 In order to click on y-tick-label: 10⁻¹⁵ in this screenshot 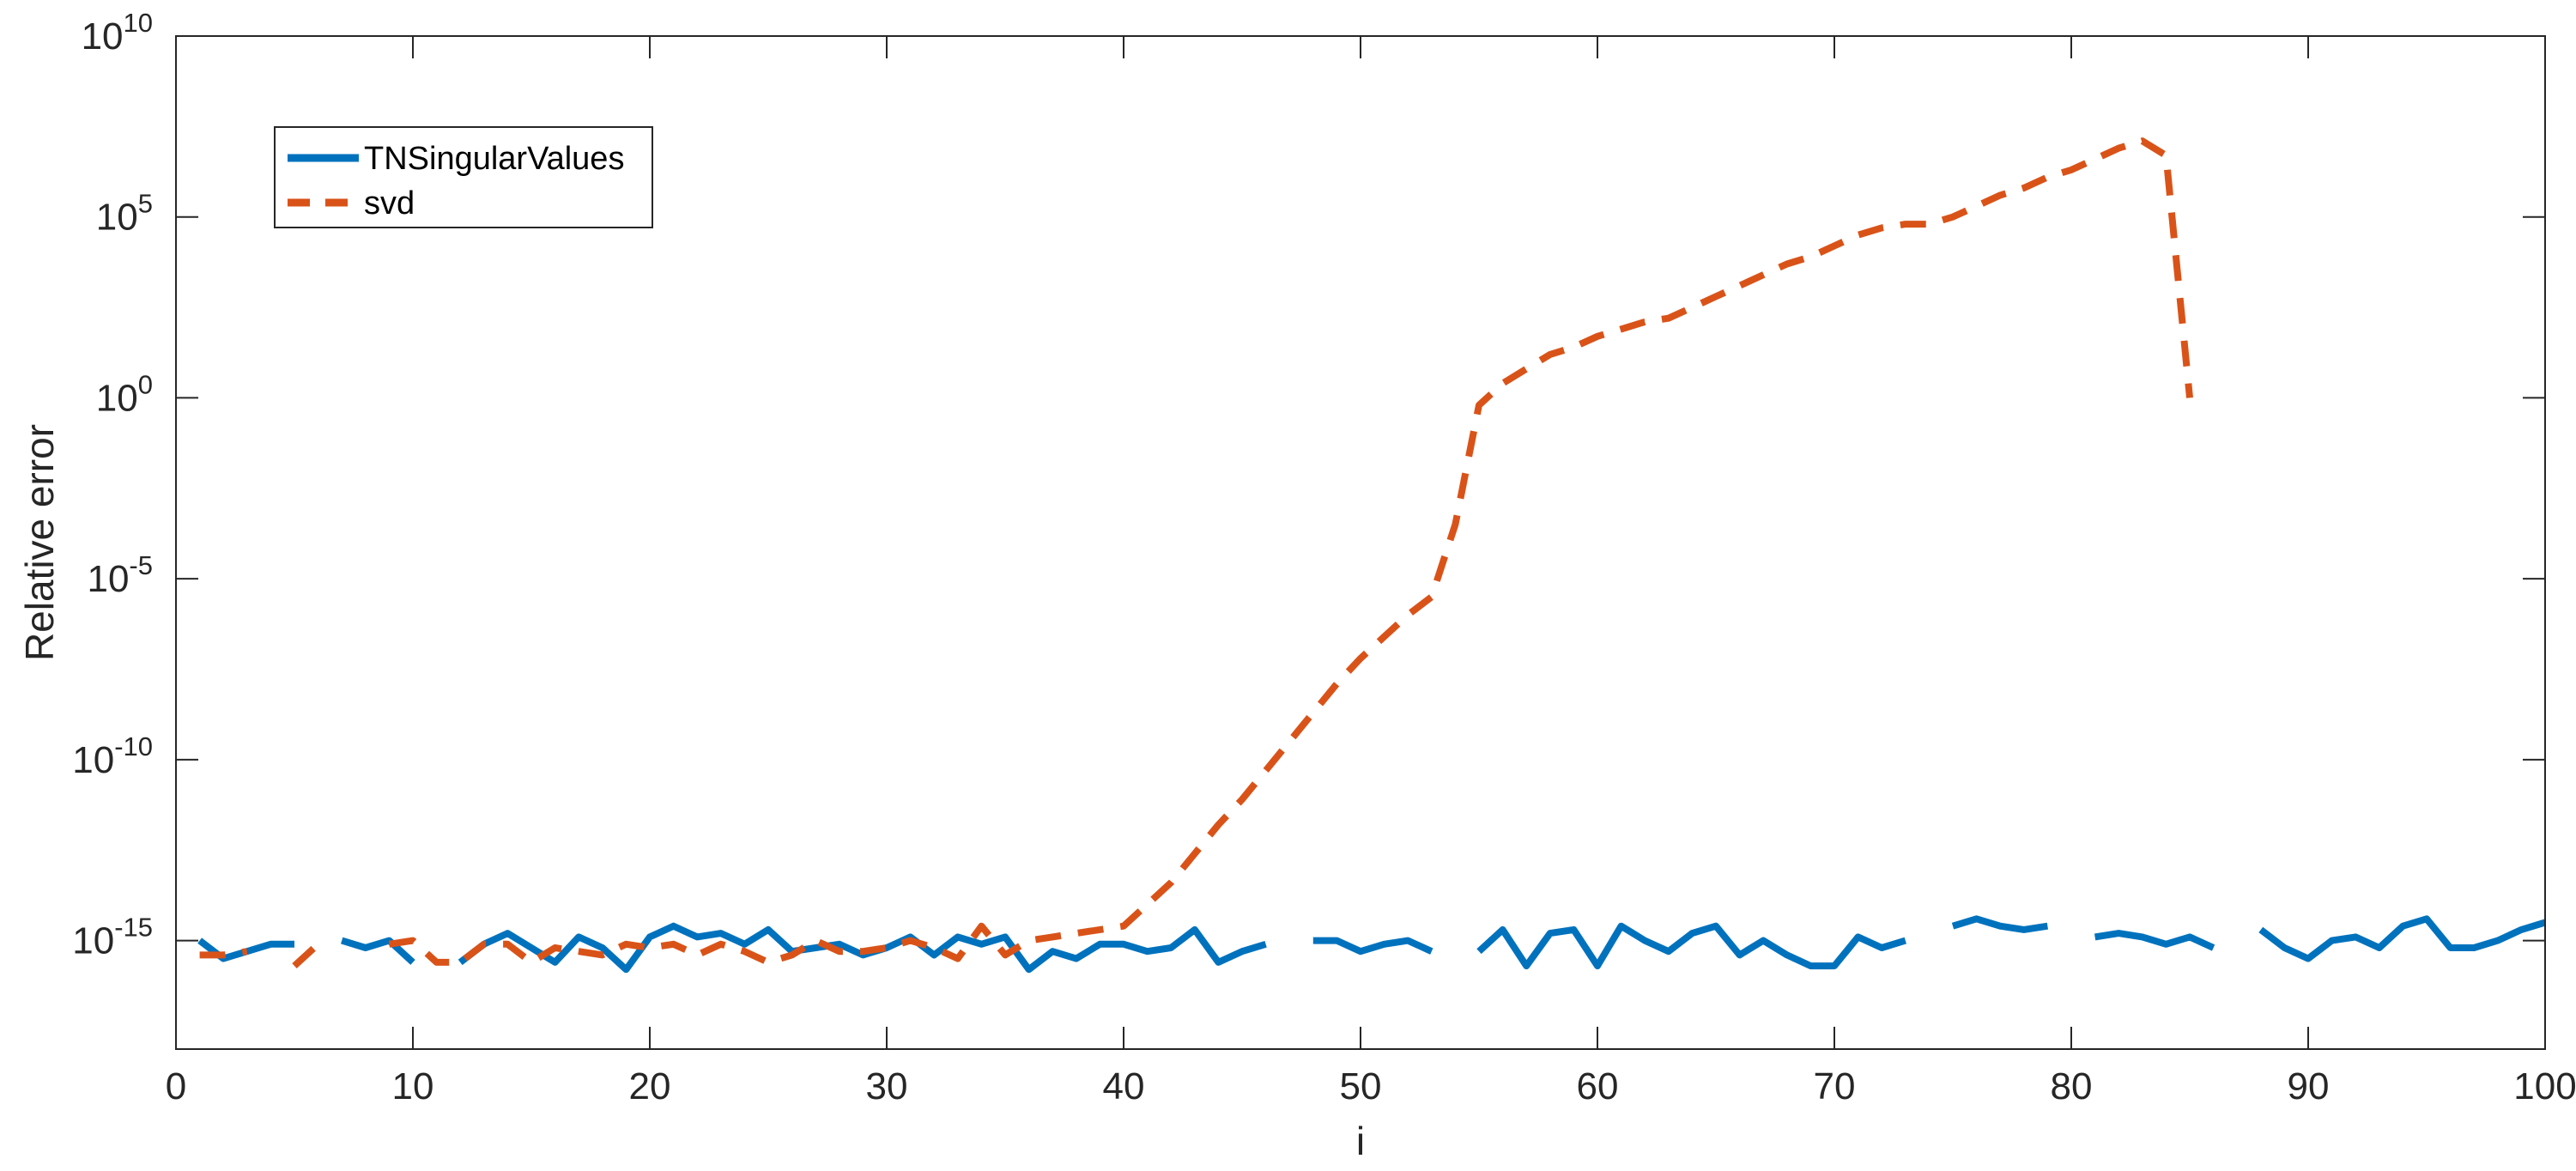, I will do `click(113, 938)`.